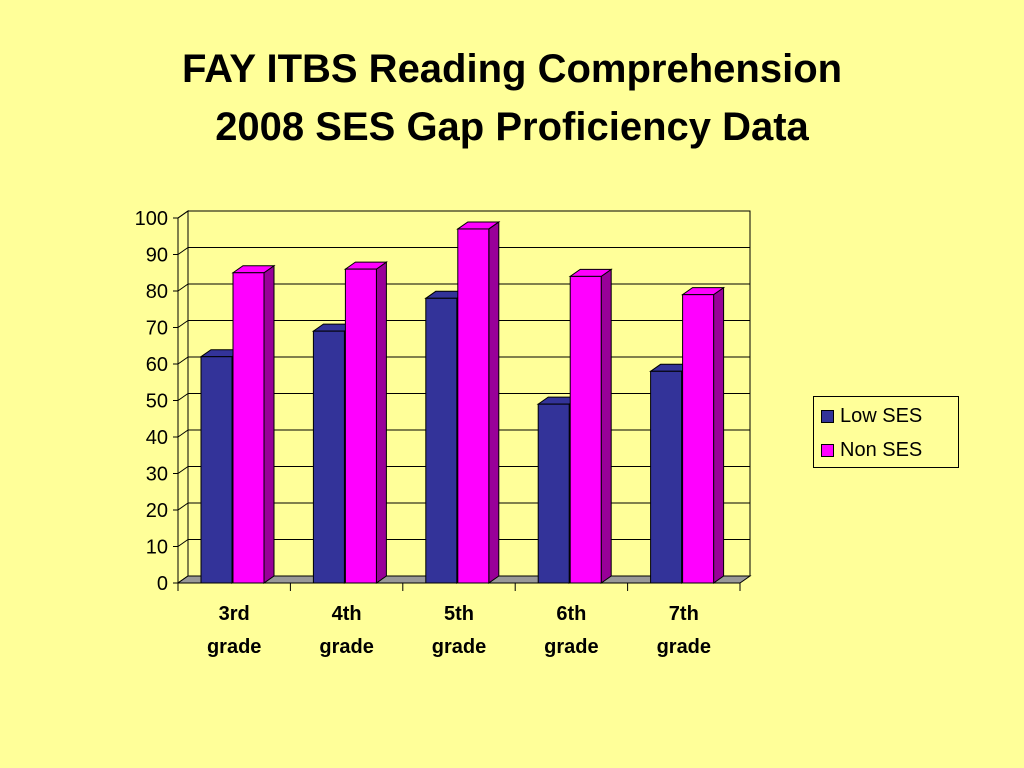  What do you see at coordinates (881, 450) in the screenshot?
I see `legend-label-non-ses: Non SES` at bounding box center [881, 450].